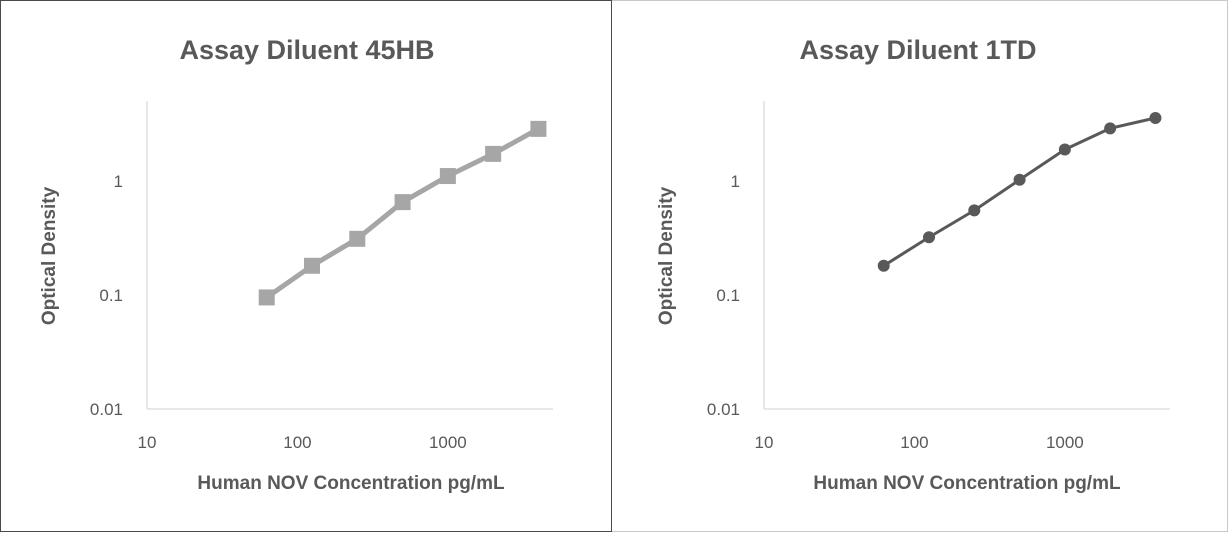  Describe the element at coordinates (917, 50) in the screenshot. I see `chart-title: Assay Diluent 1TD` at that location.